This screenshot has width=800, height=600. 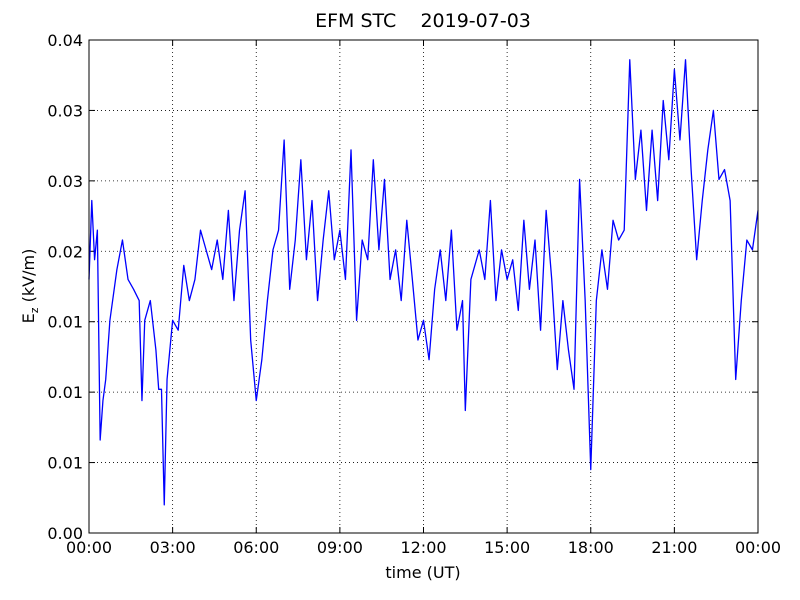 I want to click on y-tick-label: 0.02, so click(x=65, y=251).